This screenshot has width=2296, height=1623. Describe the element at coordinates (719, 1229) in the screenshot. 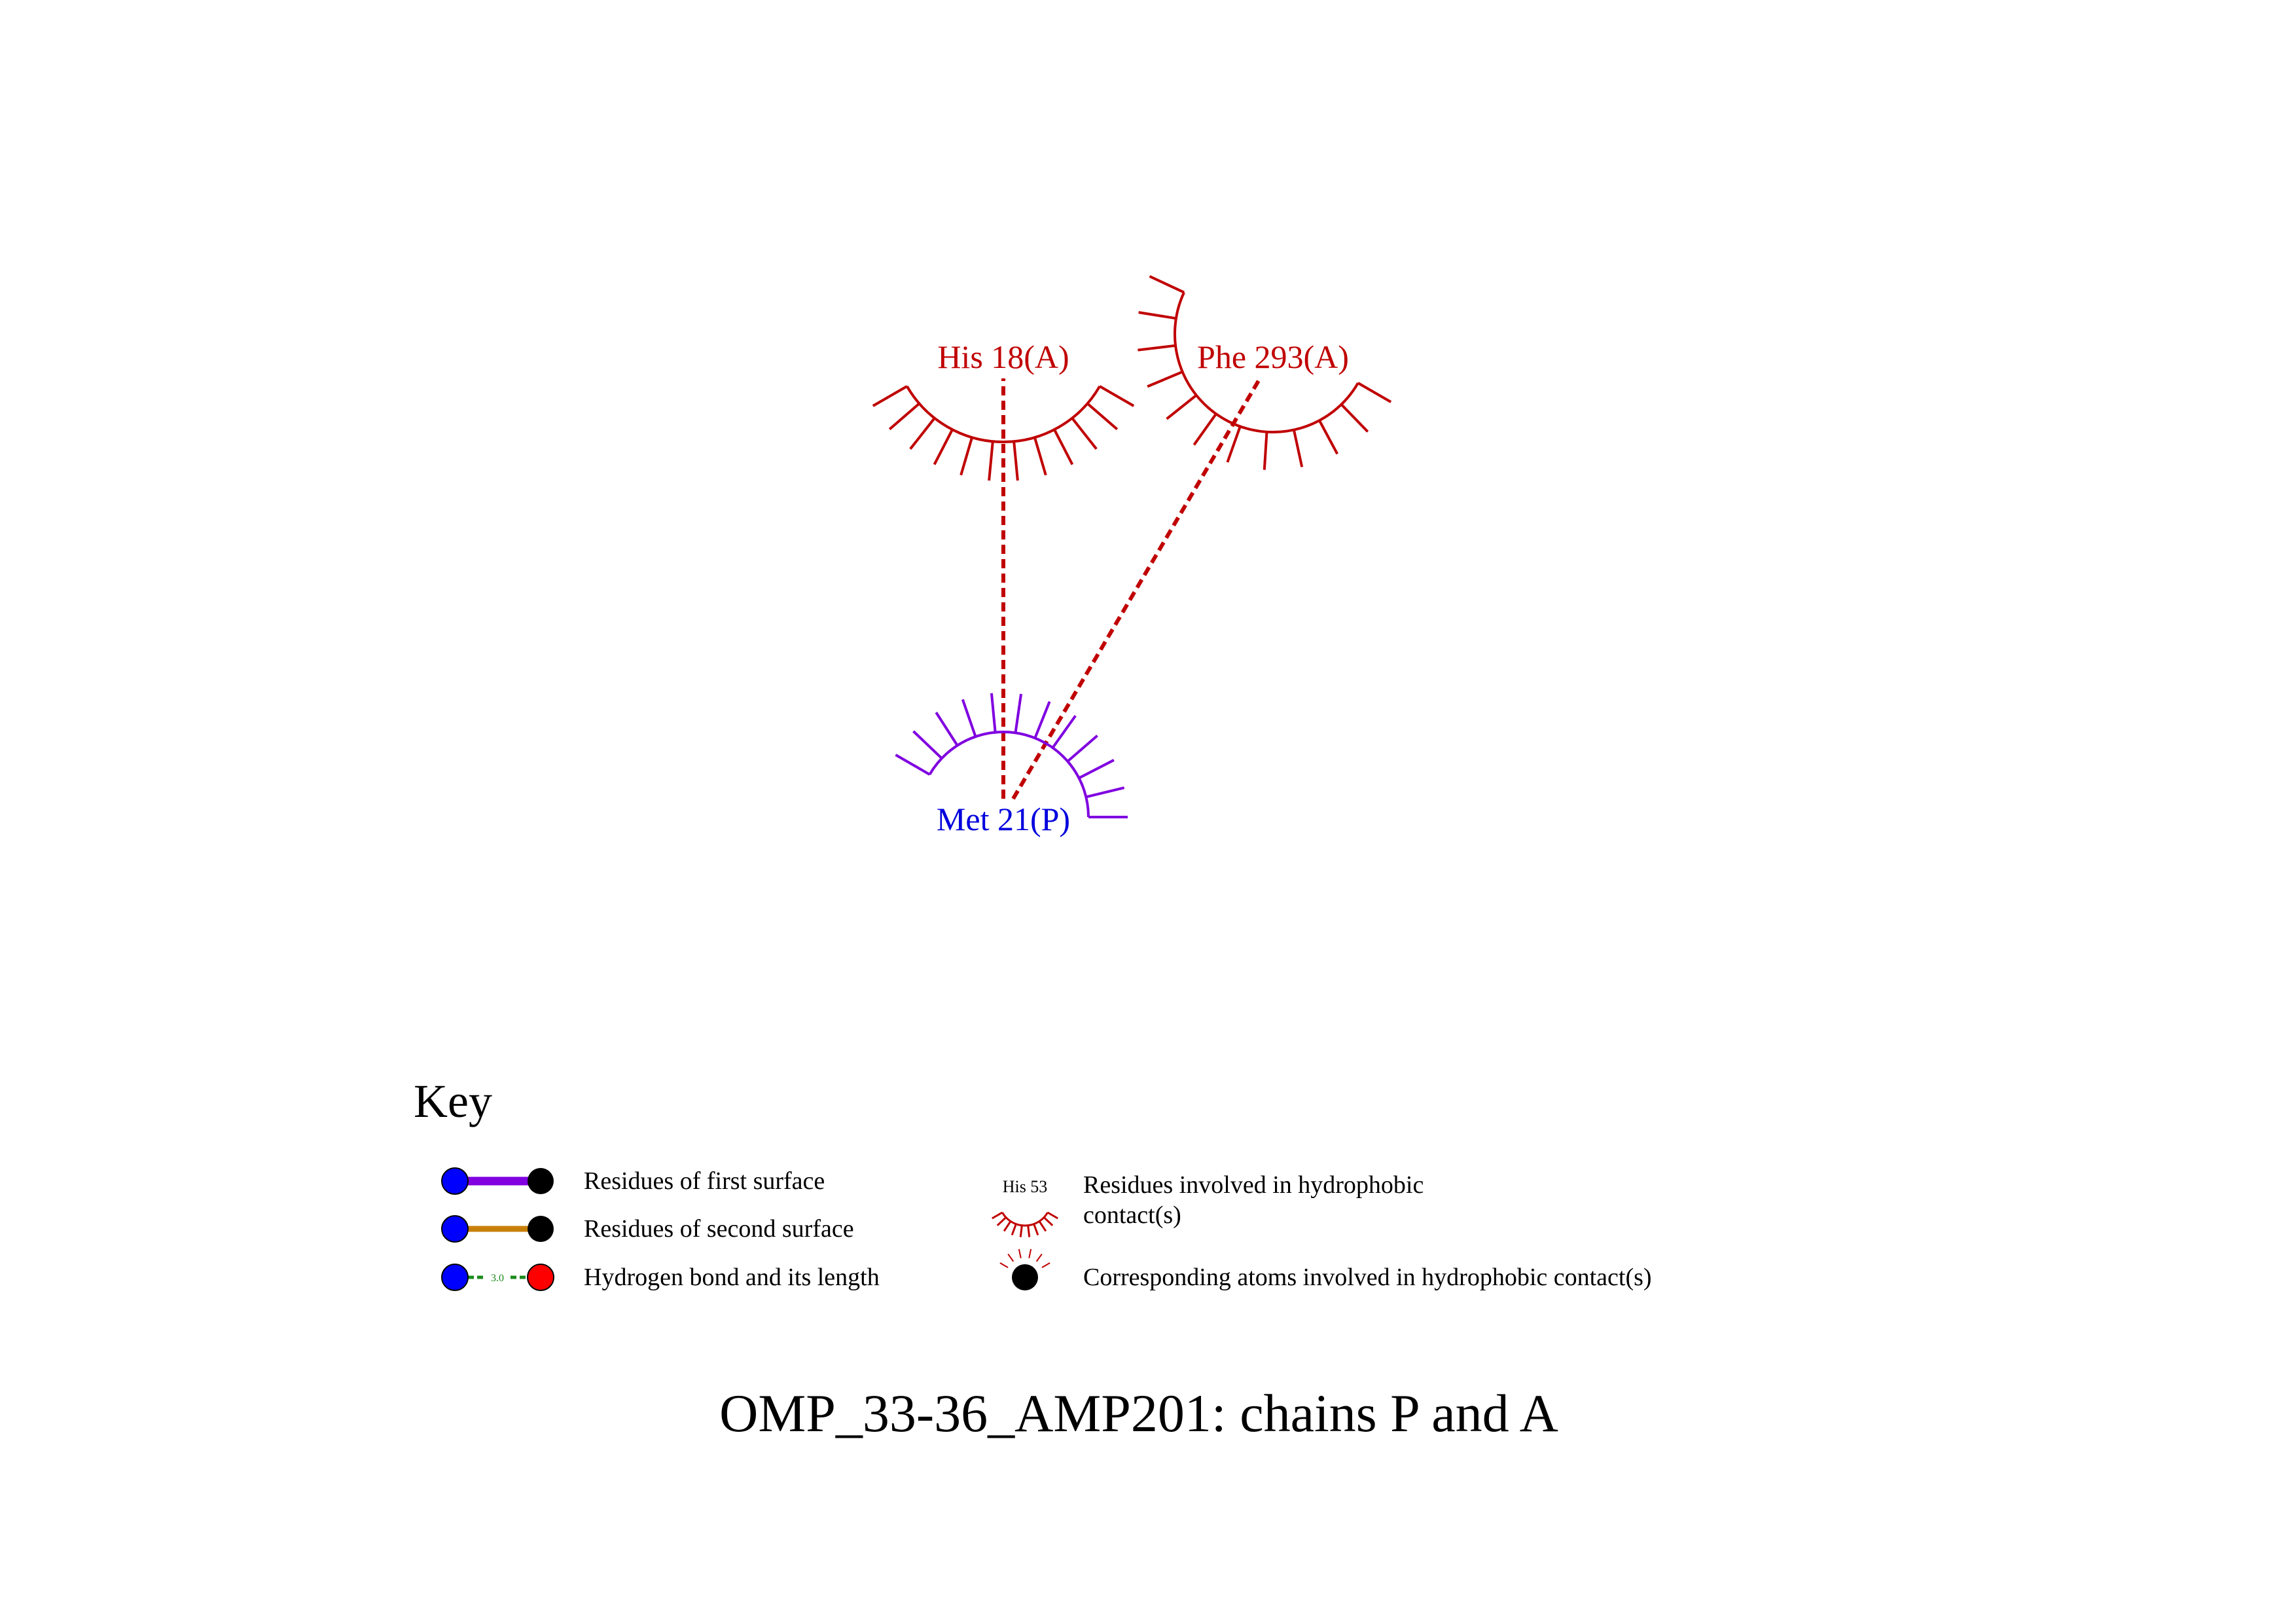

I see `legend-second-surface-label: Residues of second surface` at that location.